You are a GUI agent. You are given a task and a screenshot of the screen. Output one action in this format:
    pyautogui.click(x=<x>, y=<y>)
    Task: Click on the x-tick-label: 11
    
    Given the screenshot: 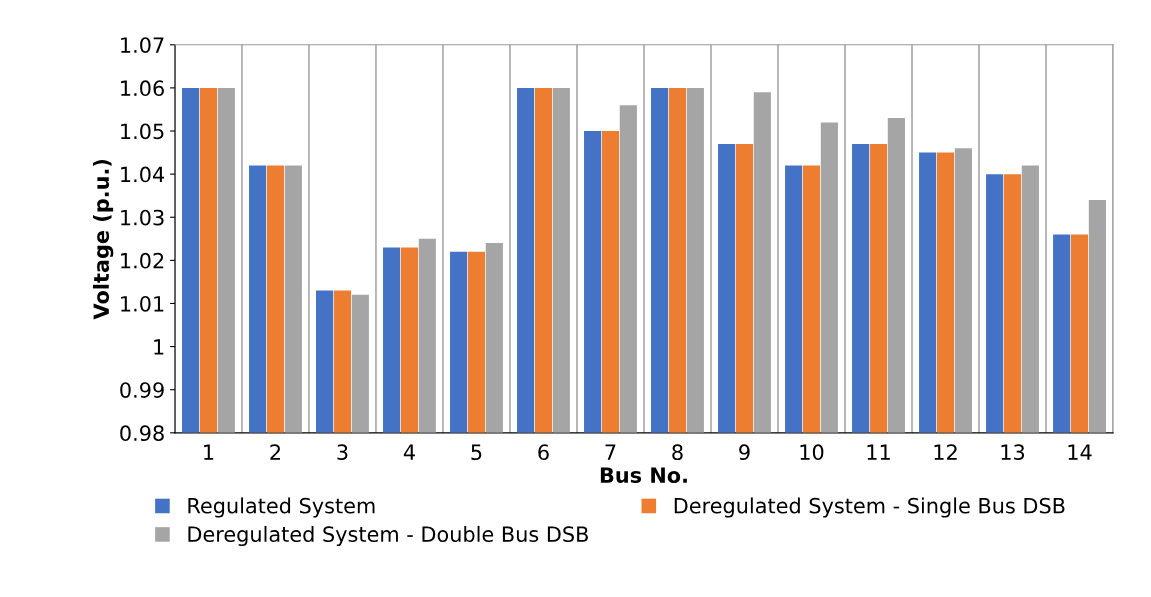 What is the action you would take?
    pyautogui.click(x=878, y=452)
    